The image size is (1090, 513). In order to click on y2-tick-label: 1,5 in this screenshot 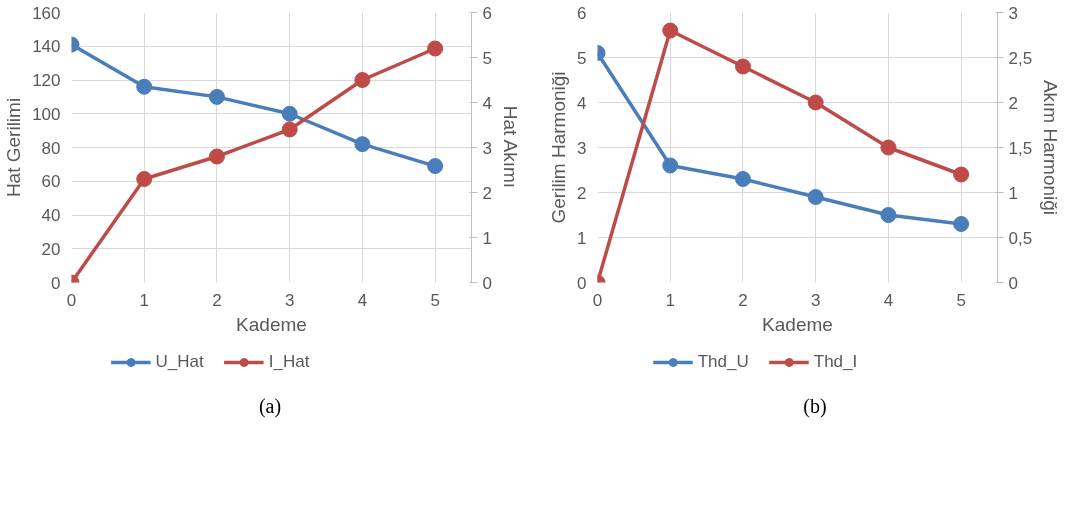, I will do `click(1020, 148)`.